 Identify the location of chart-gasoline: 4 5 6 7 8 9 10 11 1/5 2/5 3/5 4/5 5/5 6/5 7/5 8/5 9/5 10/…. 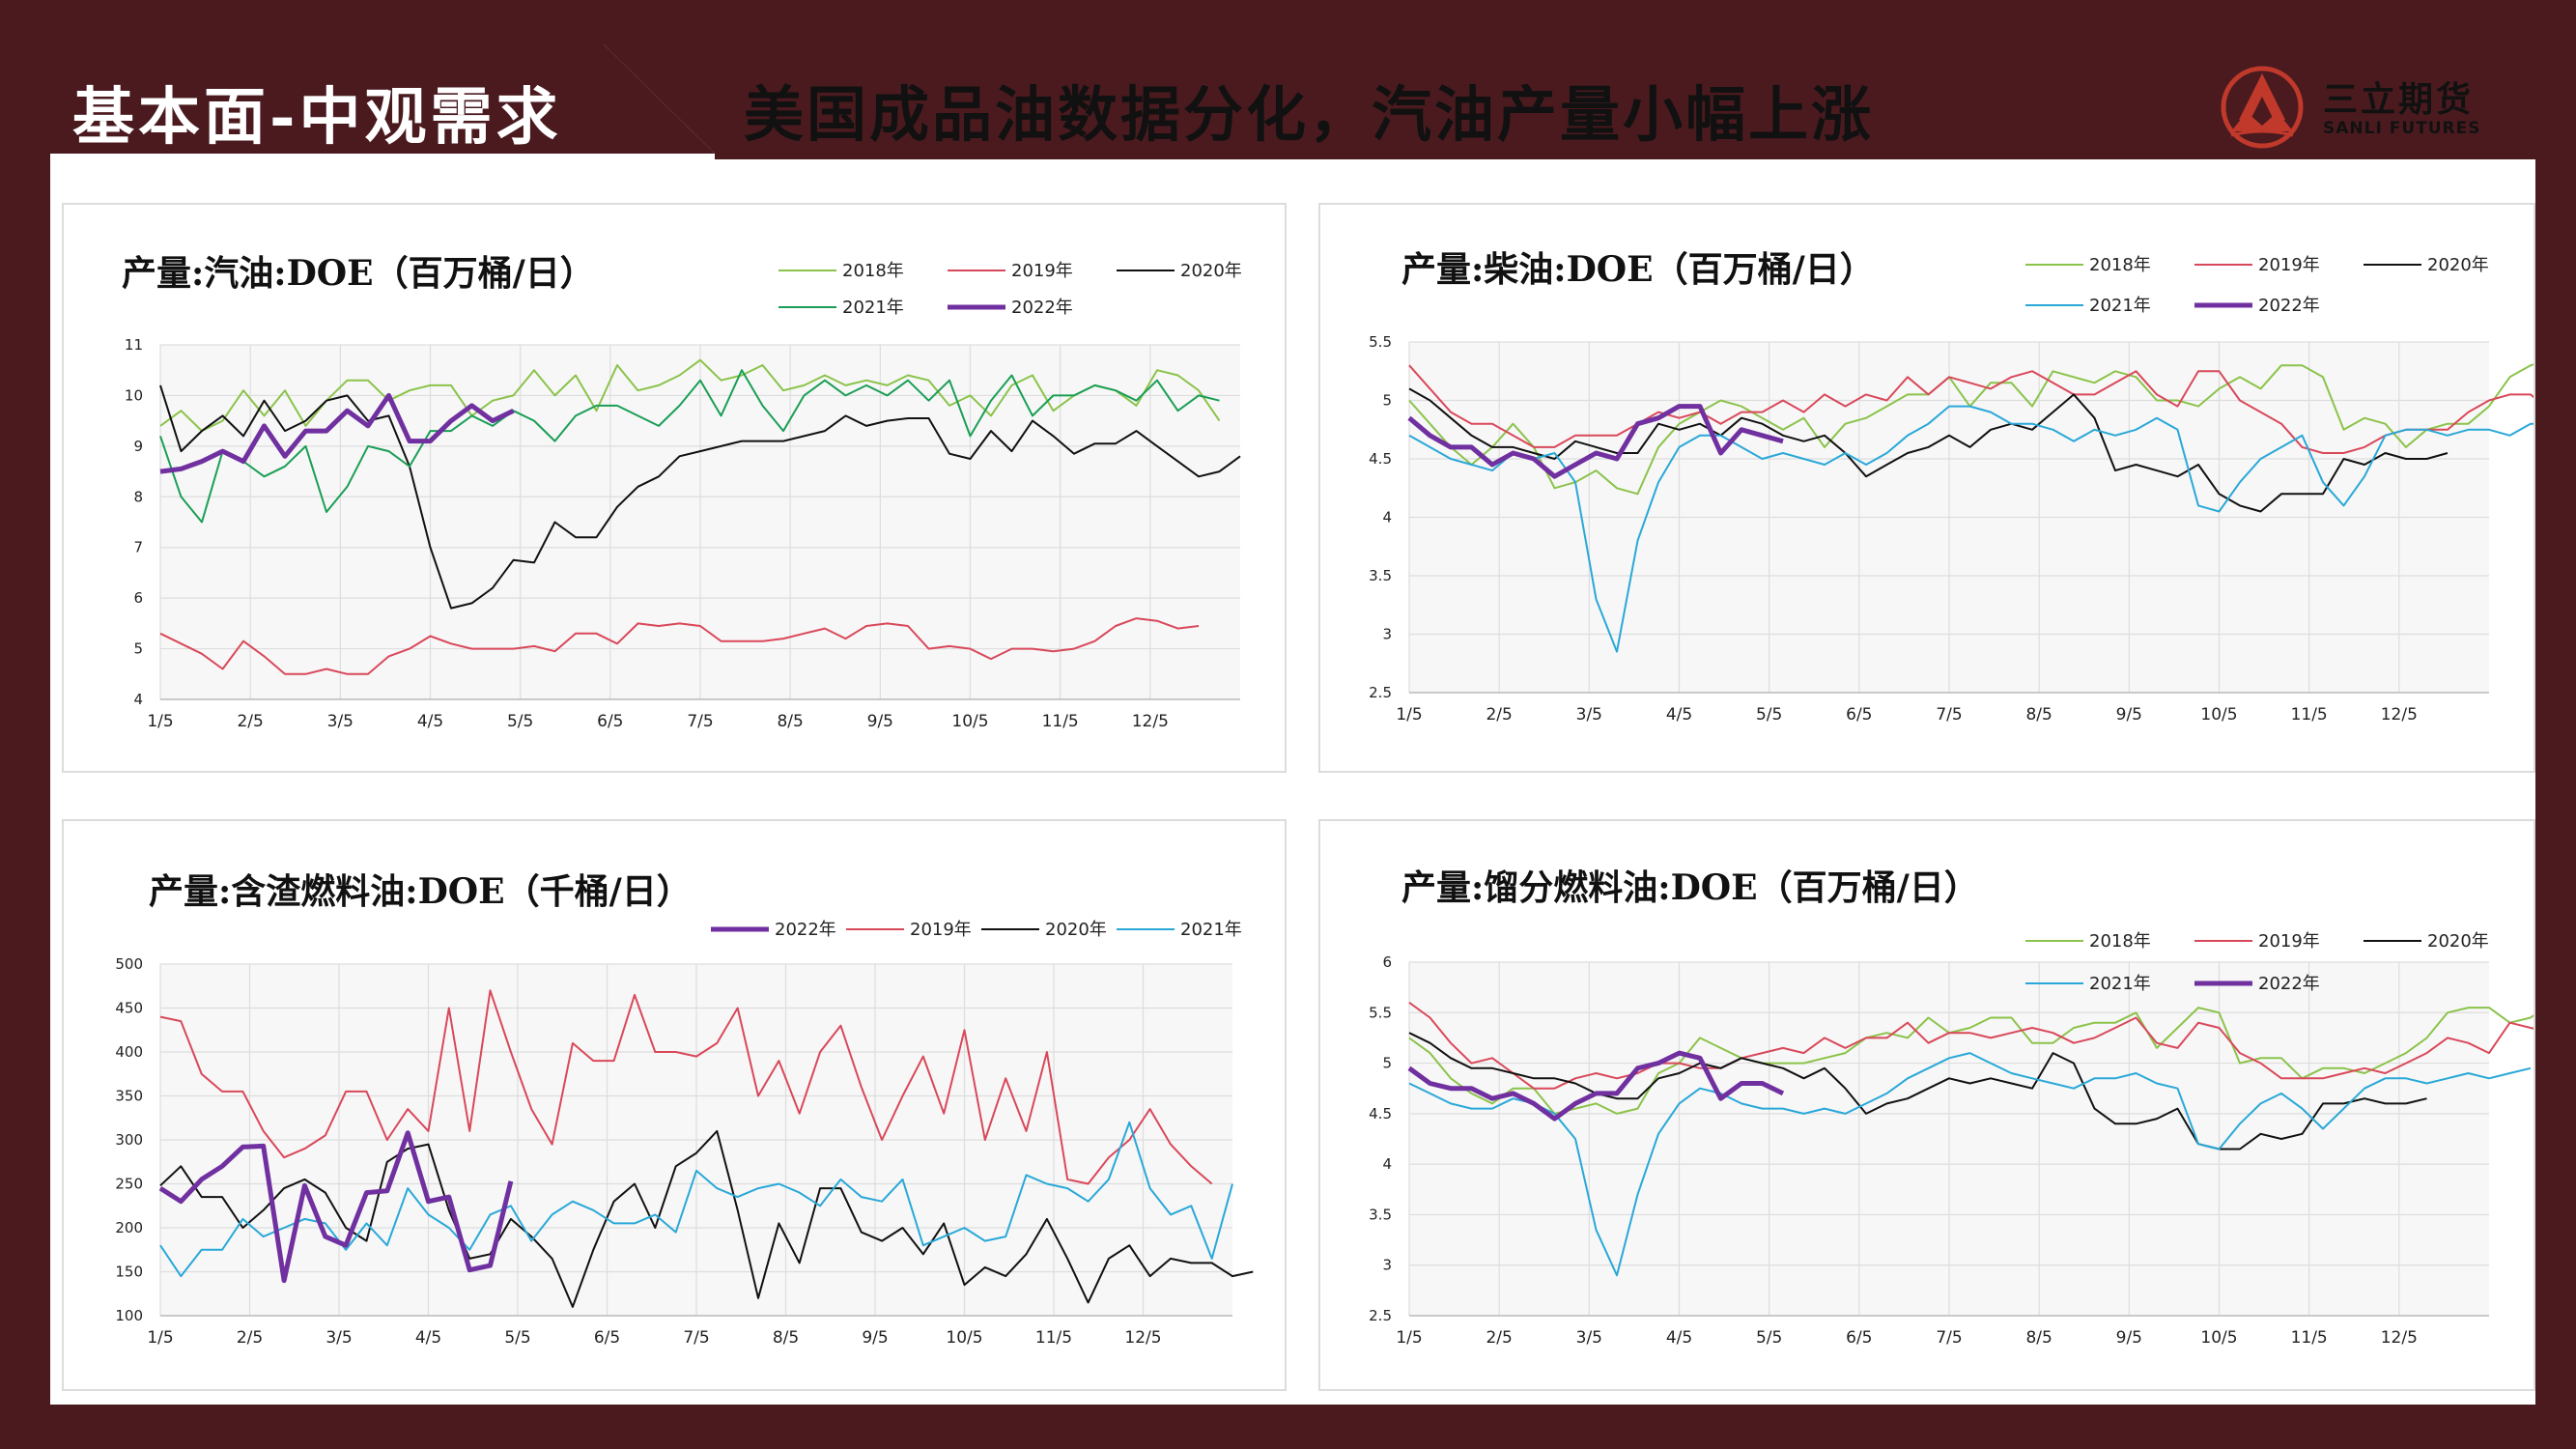
(683, 496).